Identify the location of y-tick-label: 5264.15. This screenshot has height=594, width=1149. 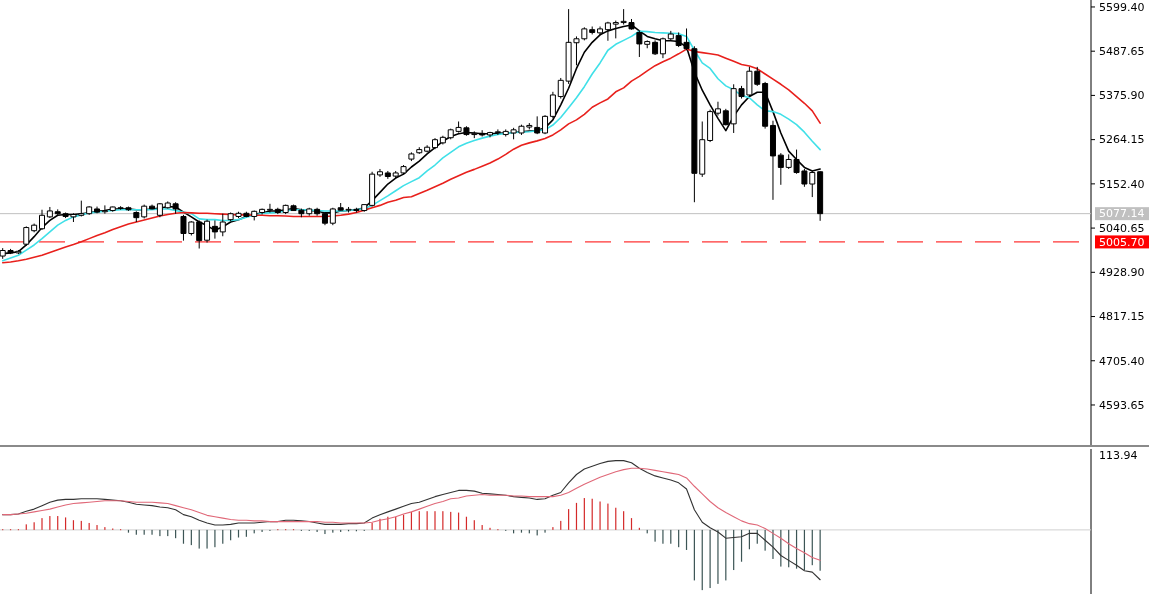
(1122, 140).